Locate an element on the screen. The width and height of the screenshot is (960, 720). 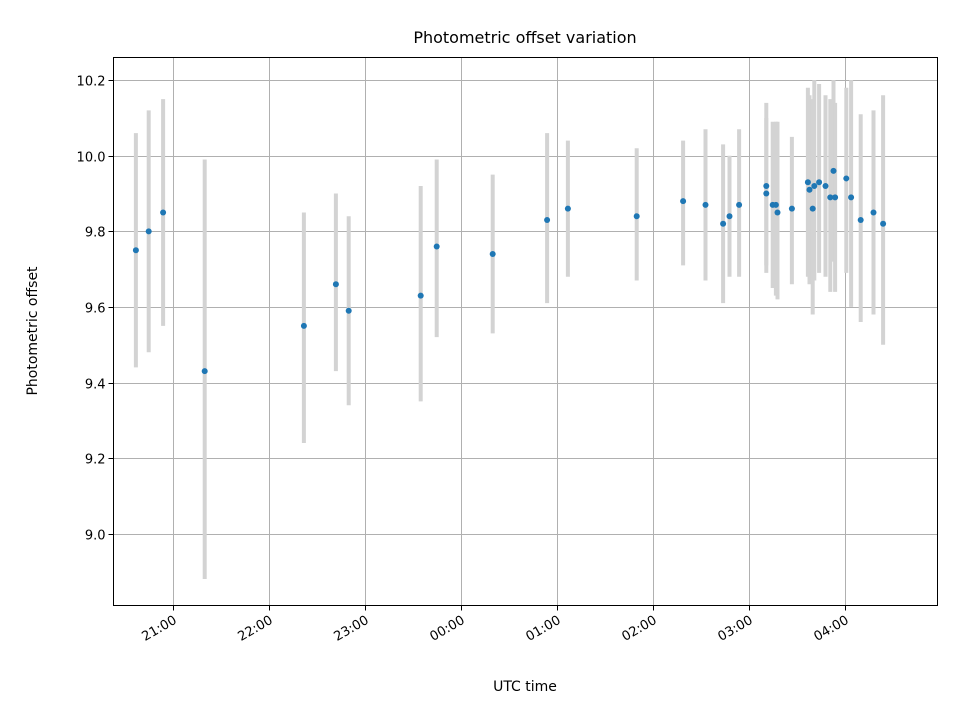
y-tick-label: 9.6 is located at coordinates (95, 309).